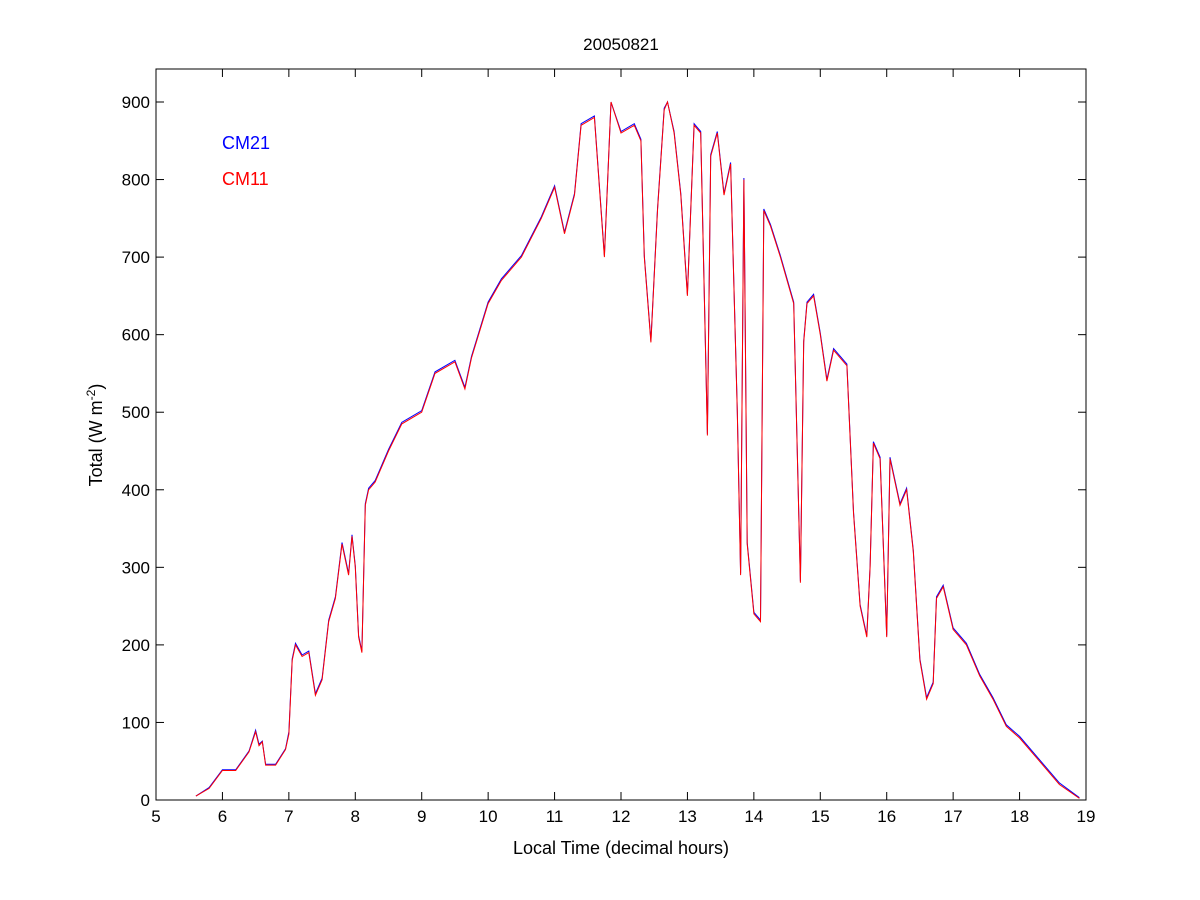  Describe the element at coordinates (246, 143) in the screenshot. I see `legend-entry-cm21: CM21` at that location.